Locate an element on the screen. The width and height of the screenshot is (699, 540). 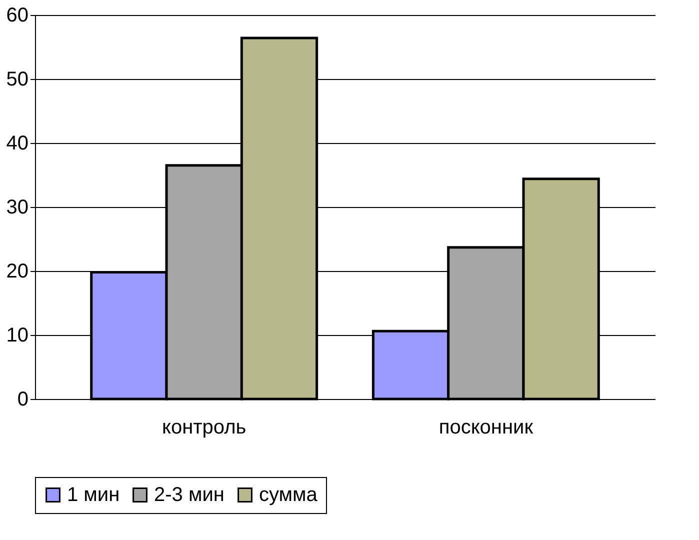
y-tick-label: 0 is located at coordinates (22, 399).